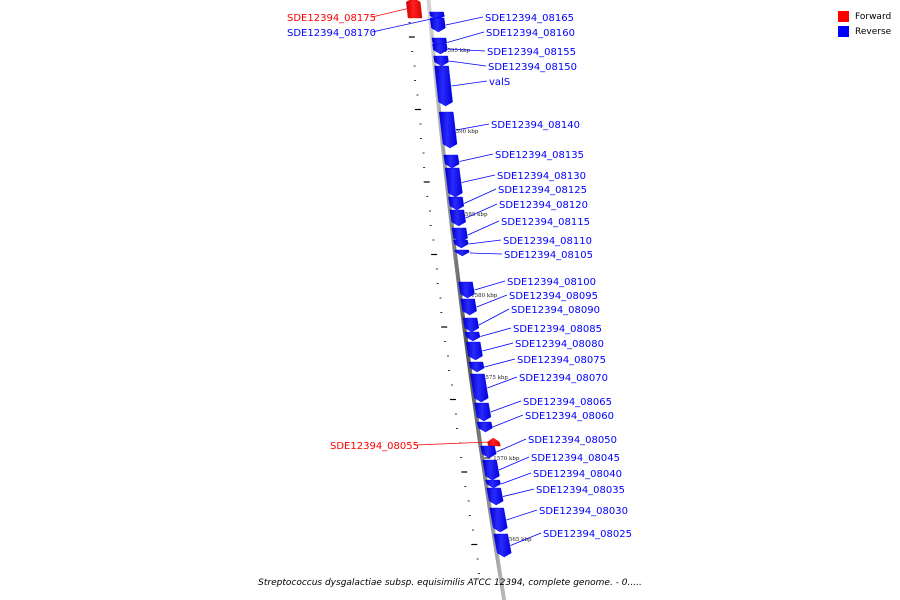  I want to click on gene-sde12394_08060: SDE12394_08060, so click(545, 422).